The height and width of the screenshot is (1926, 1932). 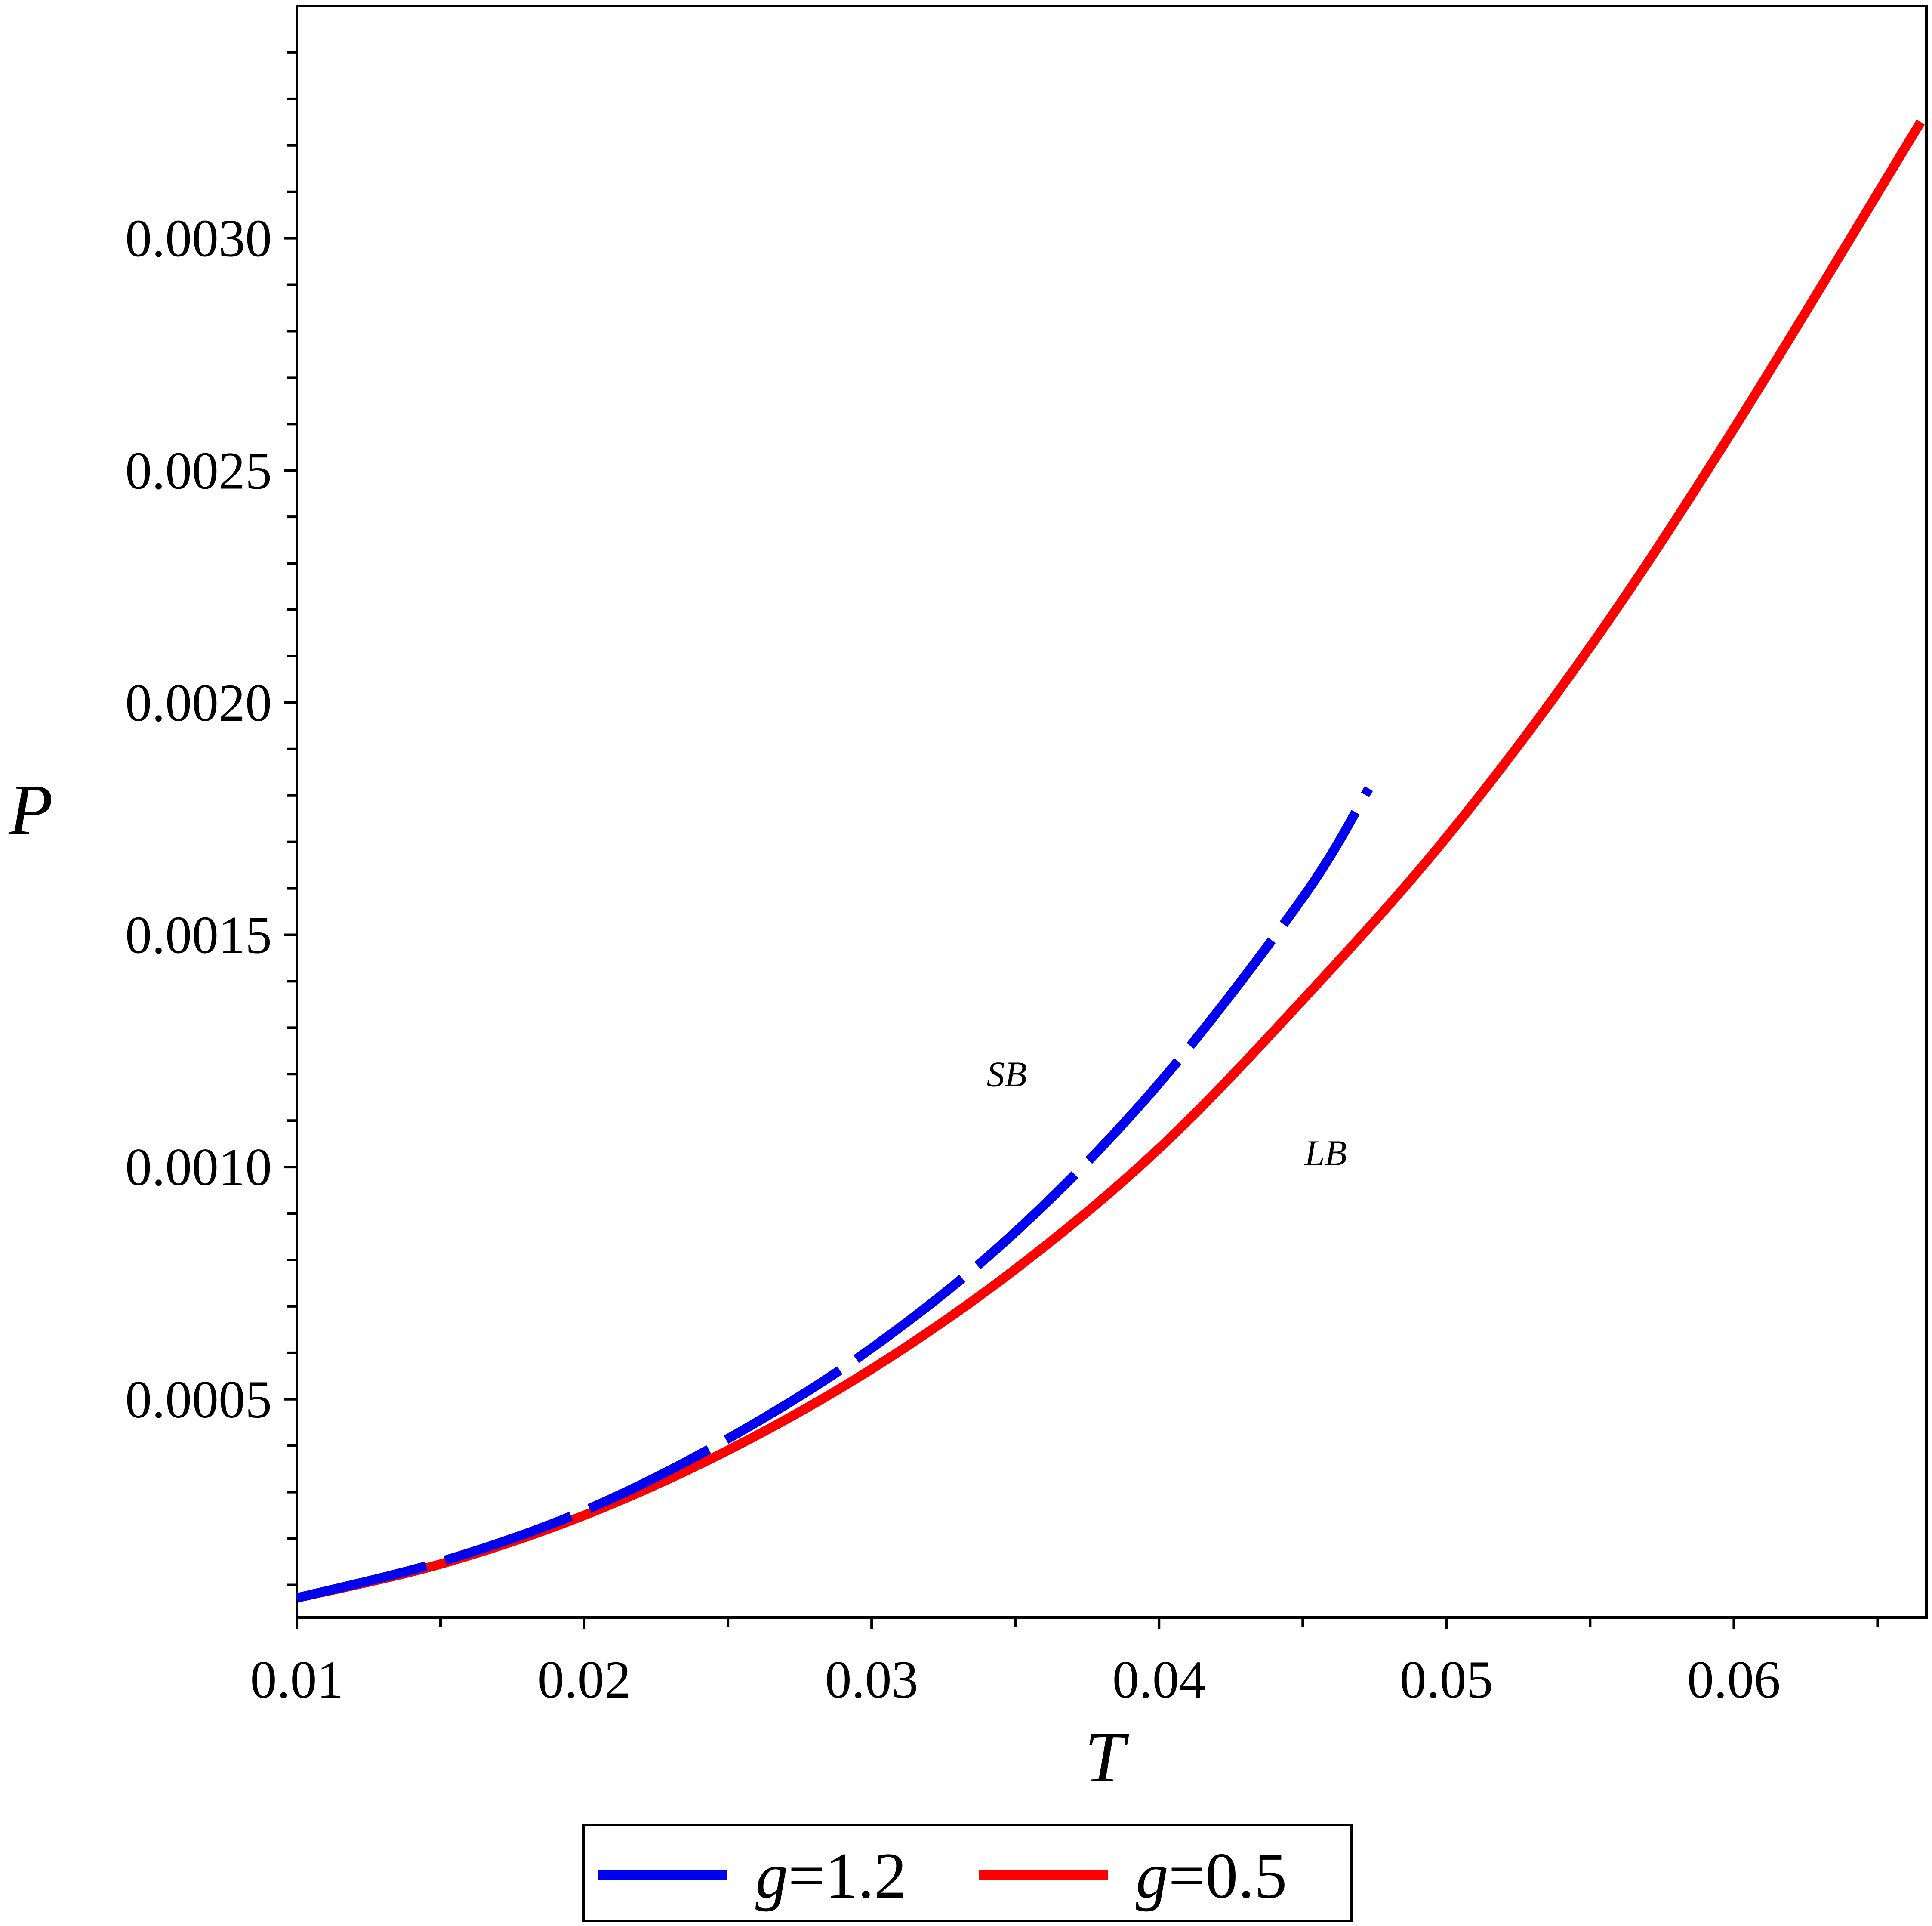 What do you see at coordinates (1212, 1876) in the screenshot?
I see `legend-label-g-0-5: g=0.5` at bounding box center [1212, 1876].